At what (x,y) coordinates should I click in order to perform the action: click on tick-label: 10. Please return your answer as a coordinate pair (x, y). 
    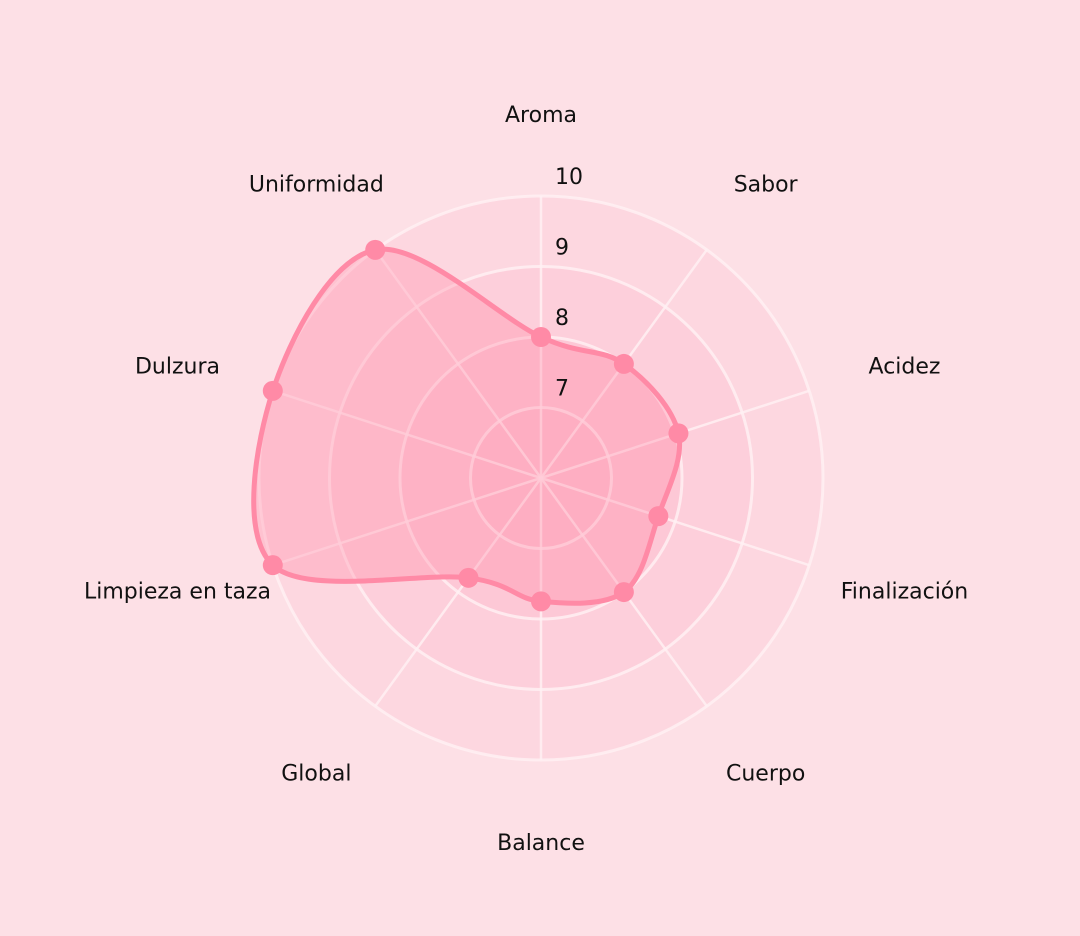
    Looking at the image, I should click on (569, 177).